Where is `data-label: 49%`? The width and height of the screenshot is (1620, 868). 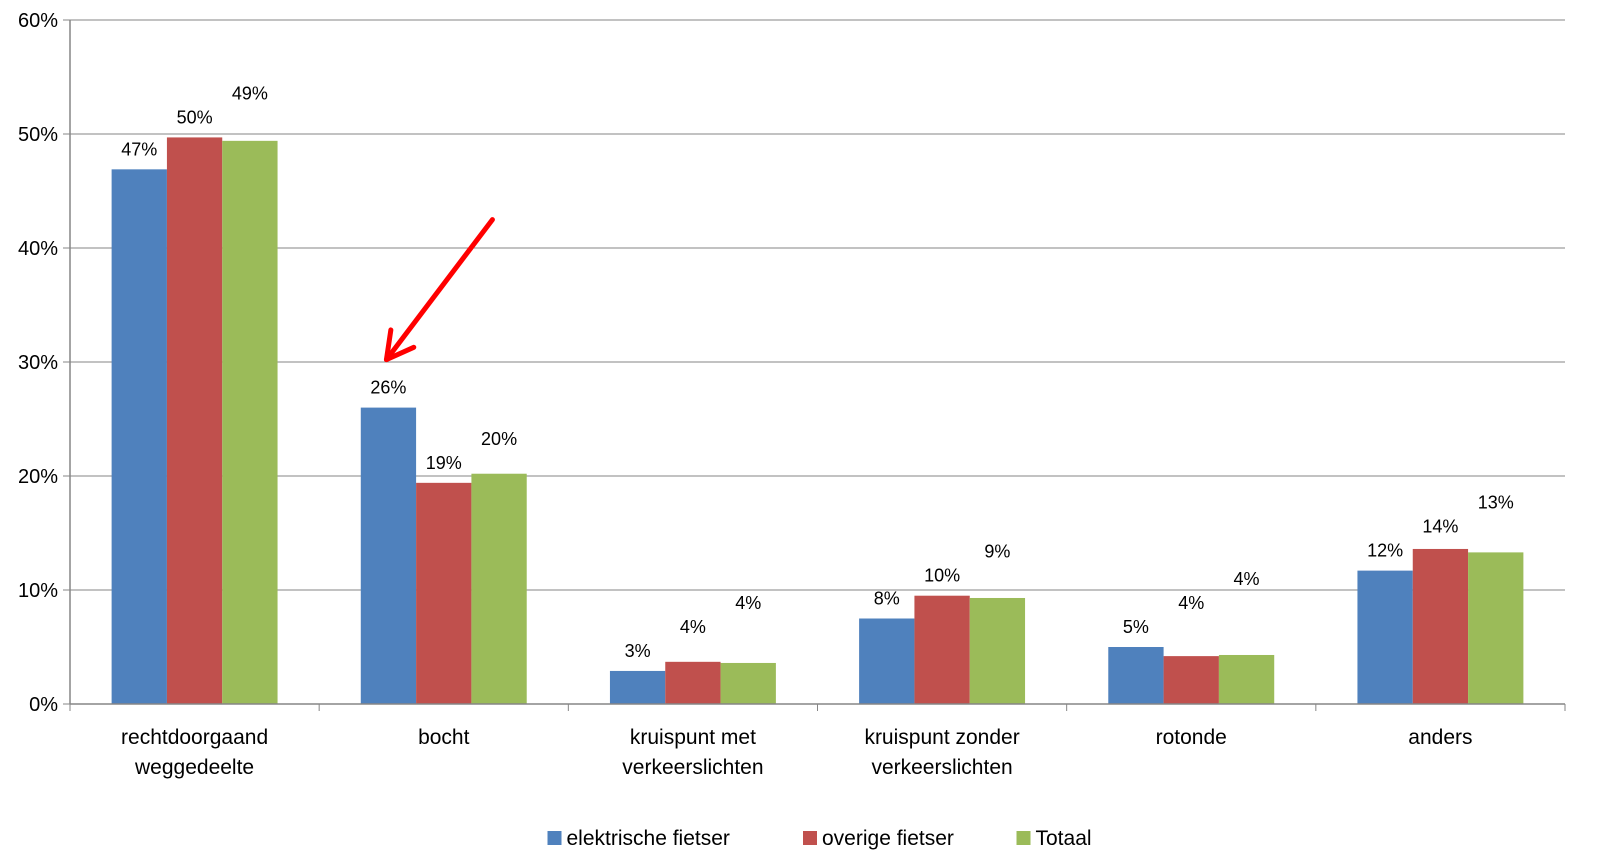
data-label: 49% is located at coordinates (250, 93).